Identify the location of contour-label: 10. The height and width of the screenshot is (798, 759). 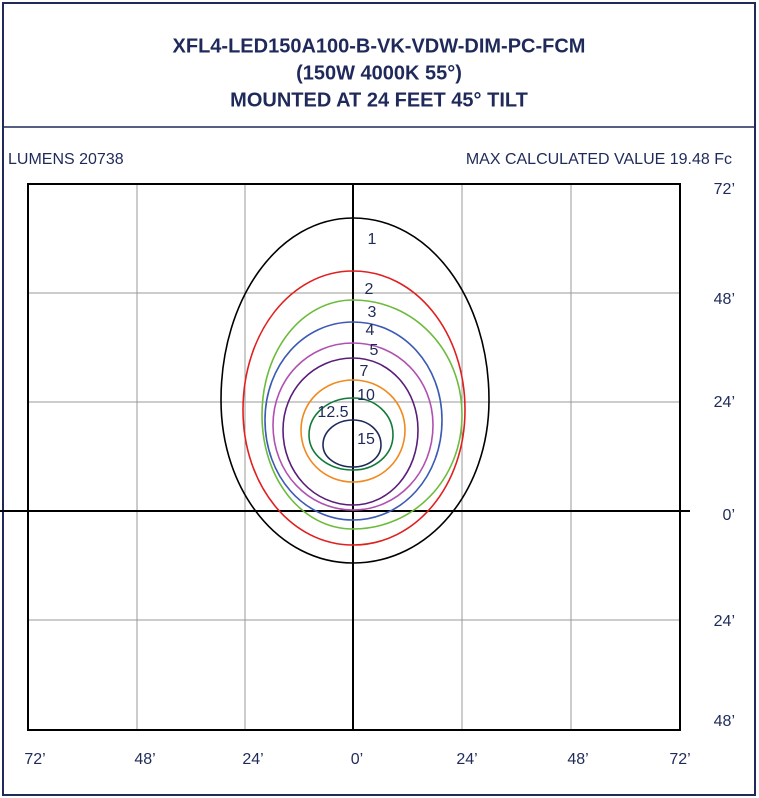
(366, 395).